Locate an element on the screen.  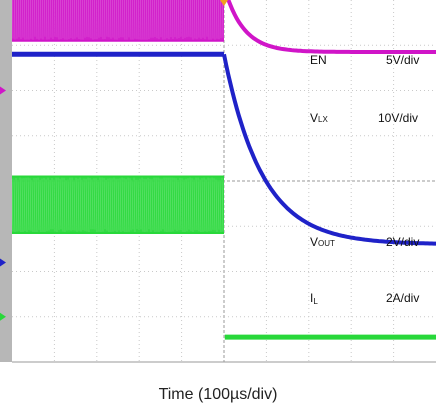
scale-il: 2A/div is located at coordinates (402, 298).